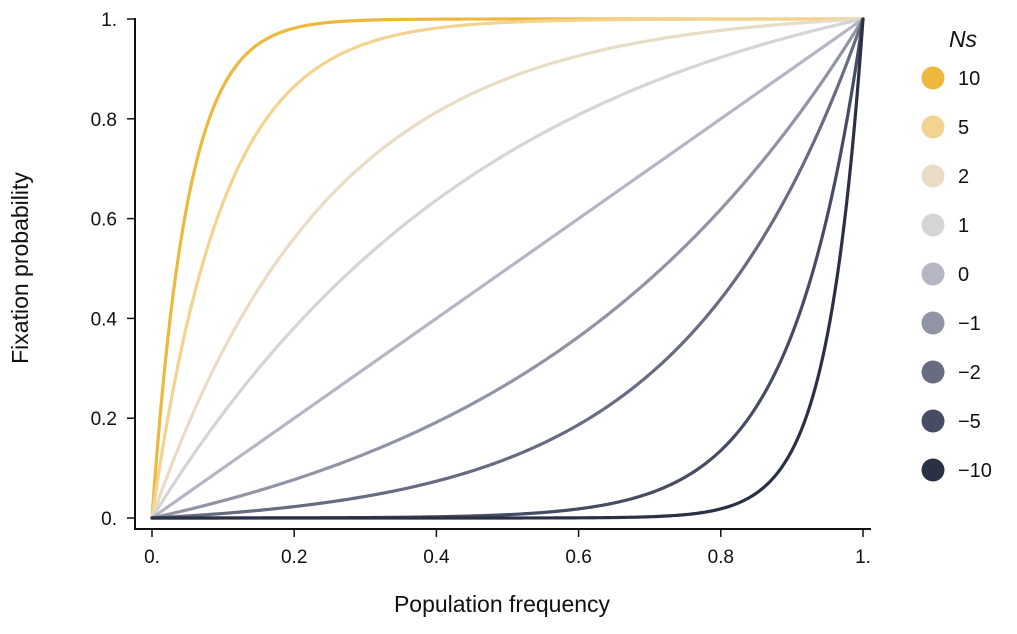  Describe the element at coordinates (975, 471) in the screenshot. I see `legend-label-8: −10` at that location.